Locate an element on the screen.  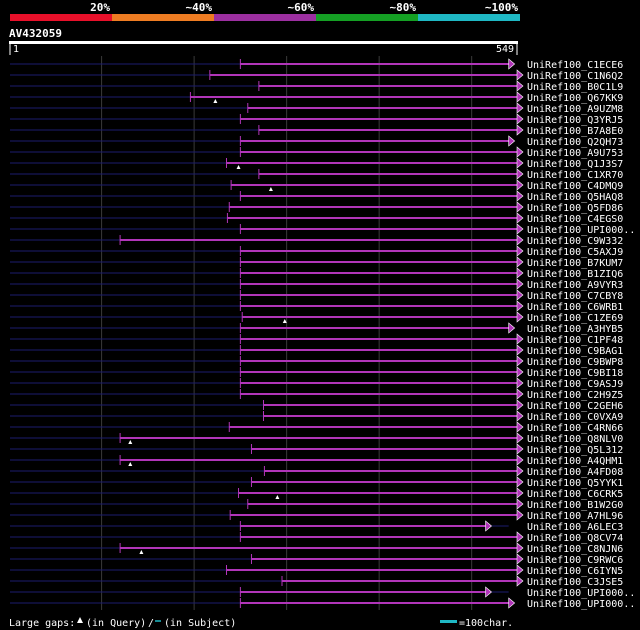
hit-name: UniRef100_C9W332 is located at coordinates (575, 241).